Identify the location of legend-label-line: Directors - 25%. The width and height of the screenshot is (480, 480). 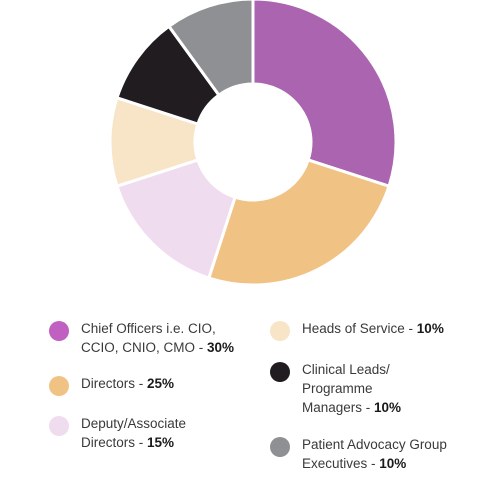
(127, 383).